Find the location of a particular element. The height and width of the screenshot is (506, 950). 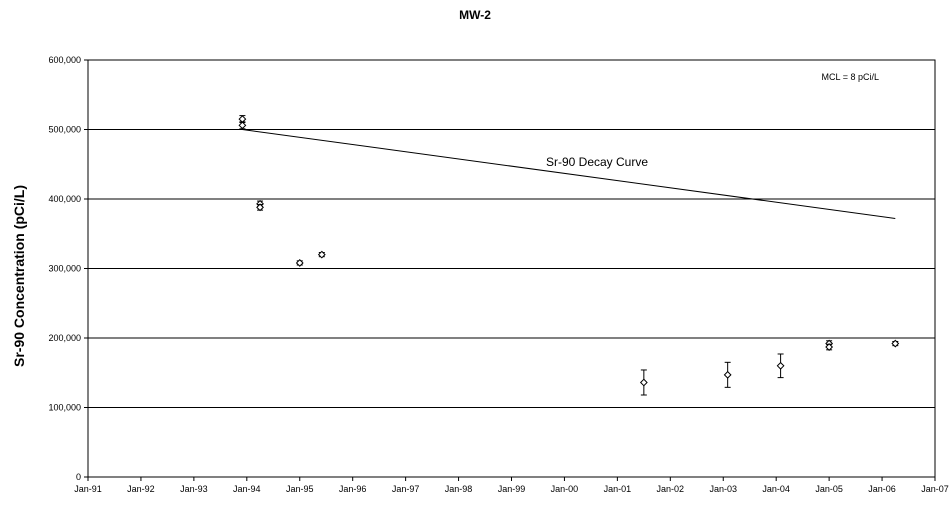

chart-title: MW-2 is located at coordinates (475, 15).